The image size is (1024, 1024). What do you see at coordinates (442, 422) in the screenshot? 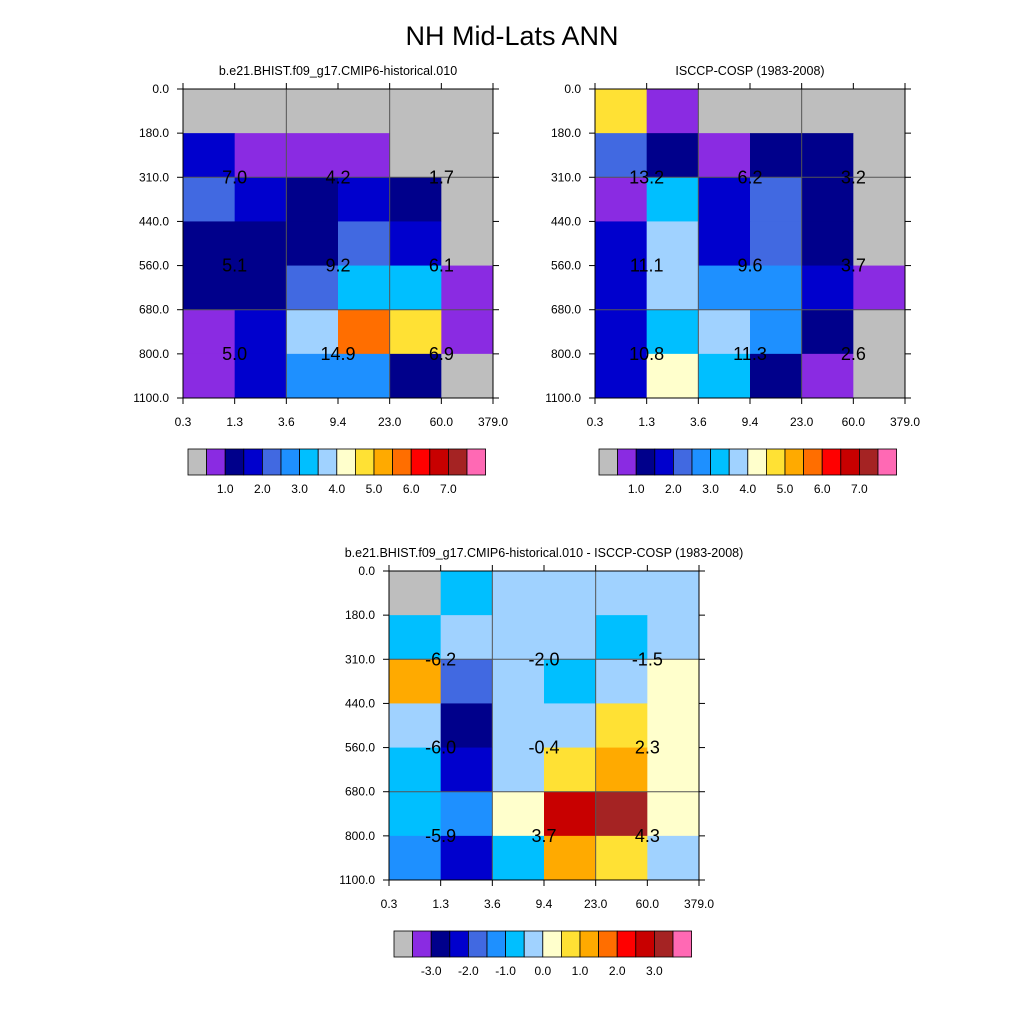
I see `x-tick-label: 60.0` at bounding box center [442, 422].